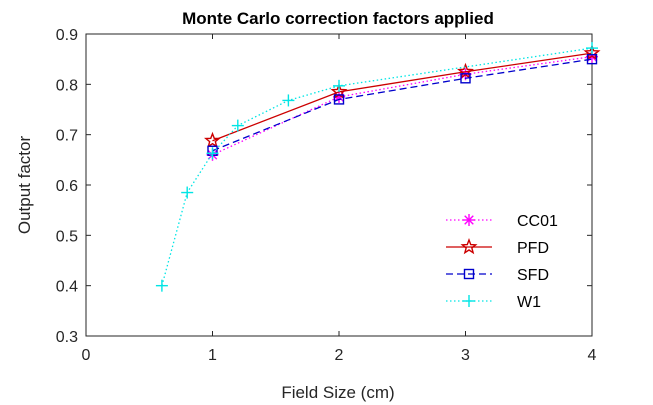 The image size is (653, 405). What do you see at coordinates (67, 337) in the screenshot?
I see `y-tick-label: 0.3` at bounding box center [67, 337].